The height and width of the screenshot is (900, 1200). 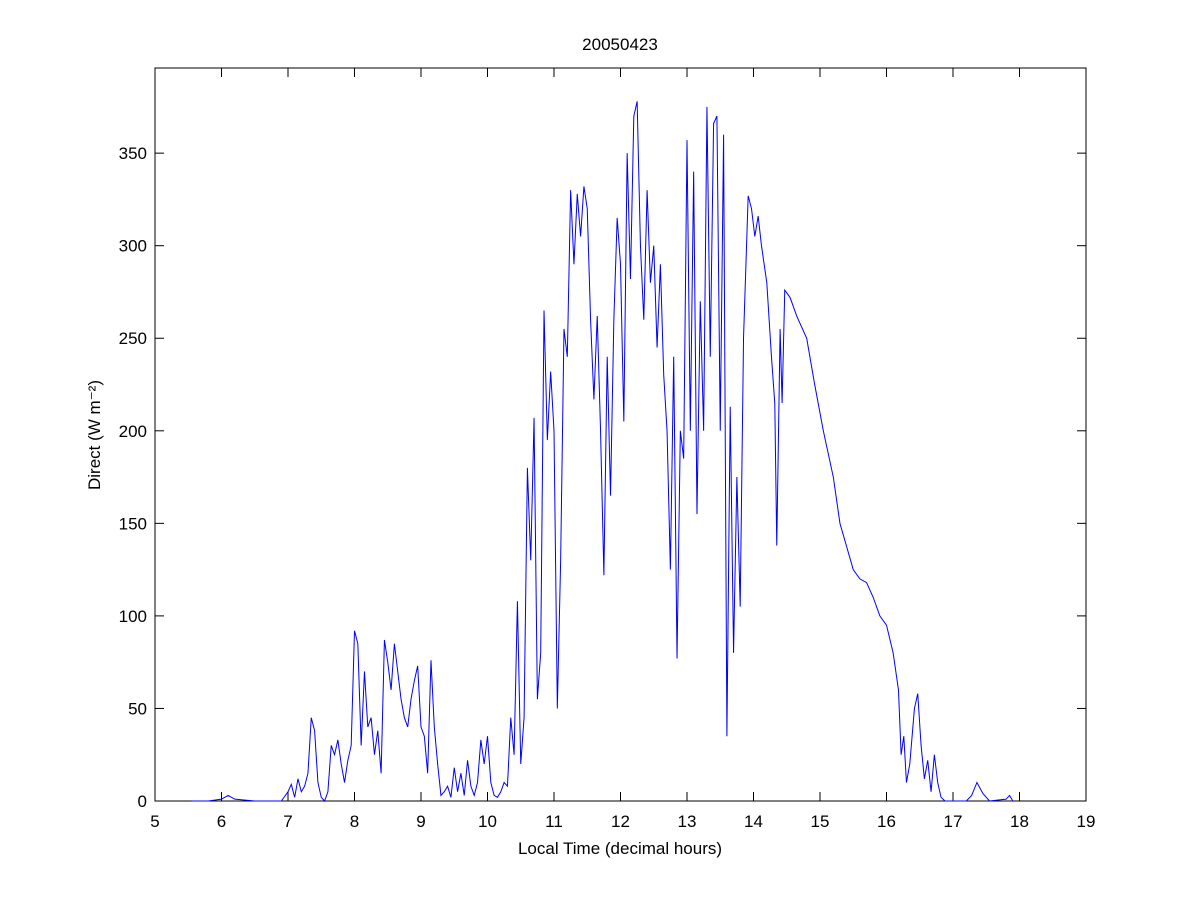 I want to click on x-tick-label: 7, so click(x=287, y=821).